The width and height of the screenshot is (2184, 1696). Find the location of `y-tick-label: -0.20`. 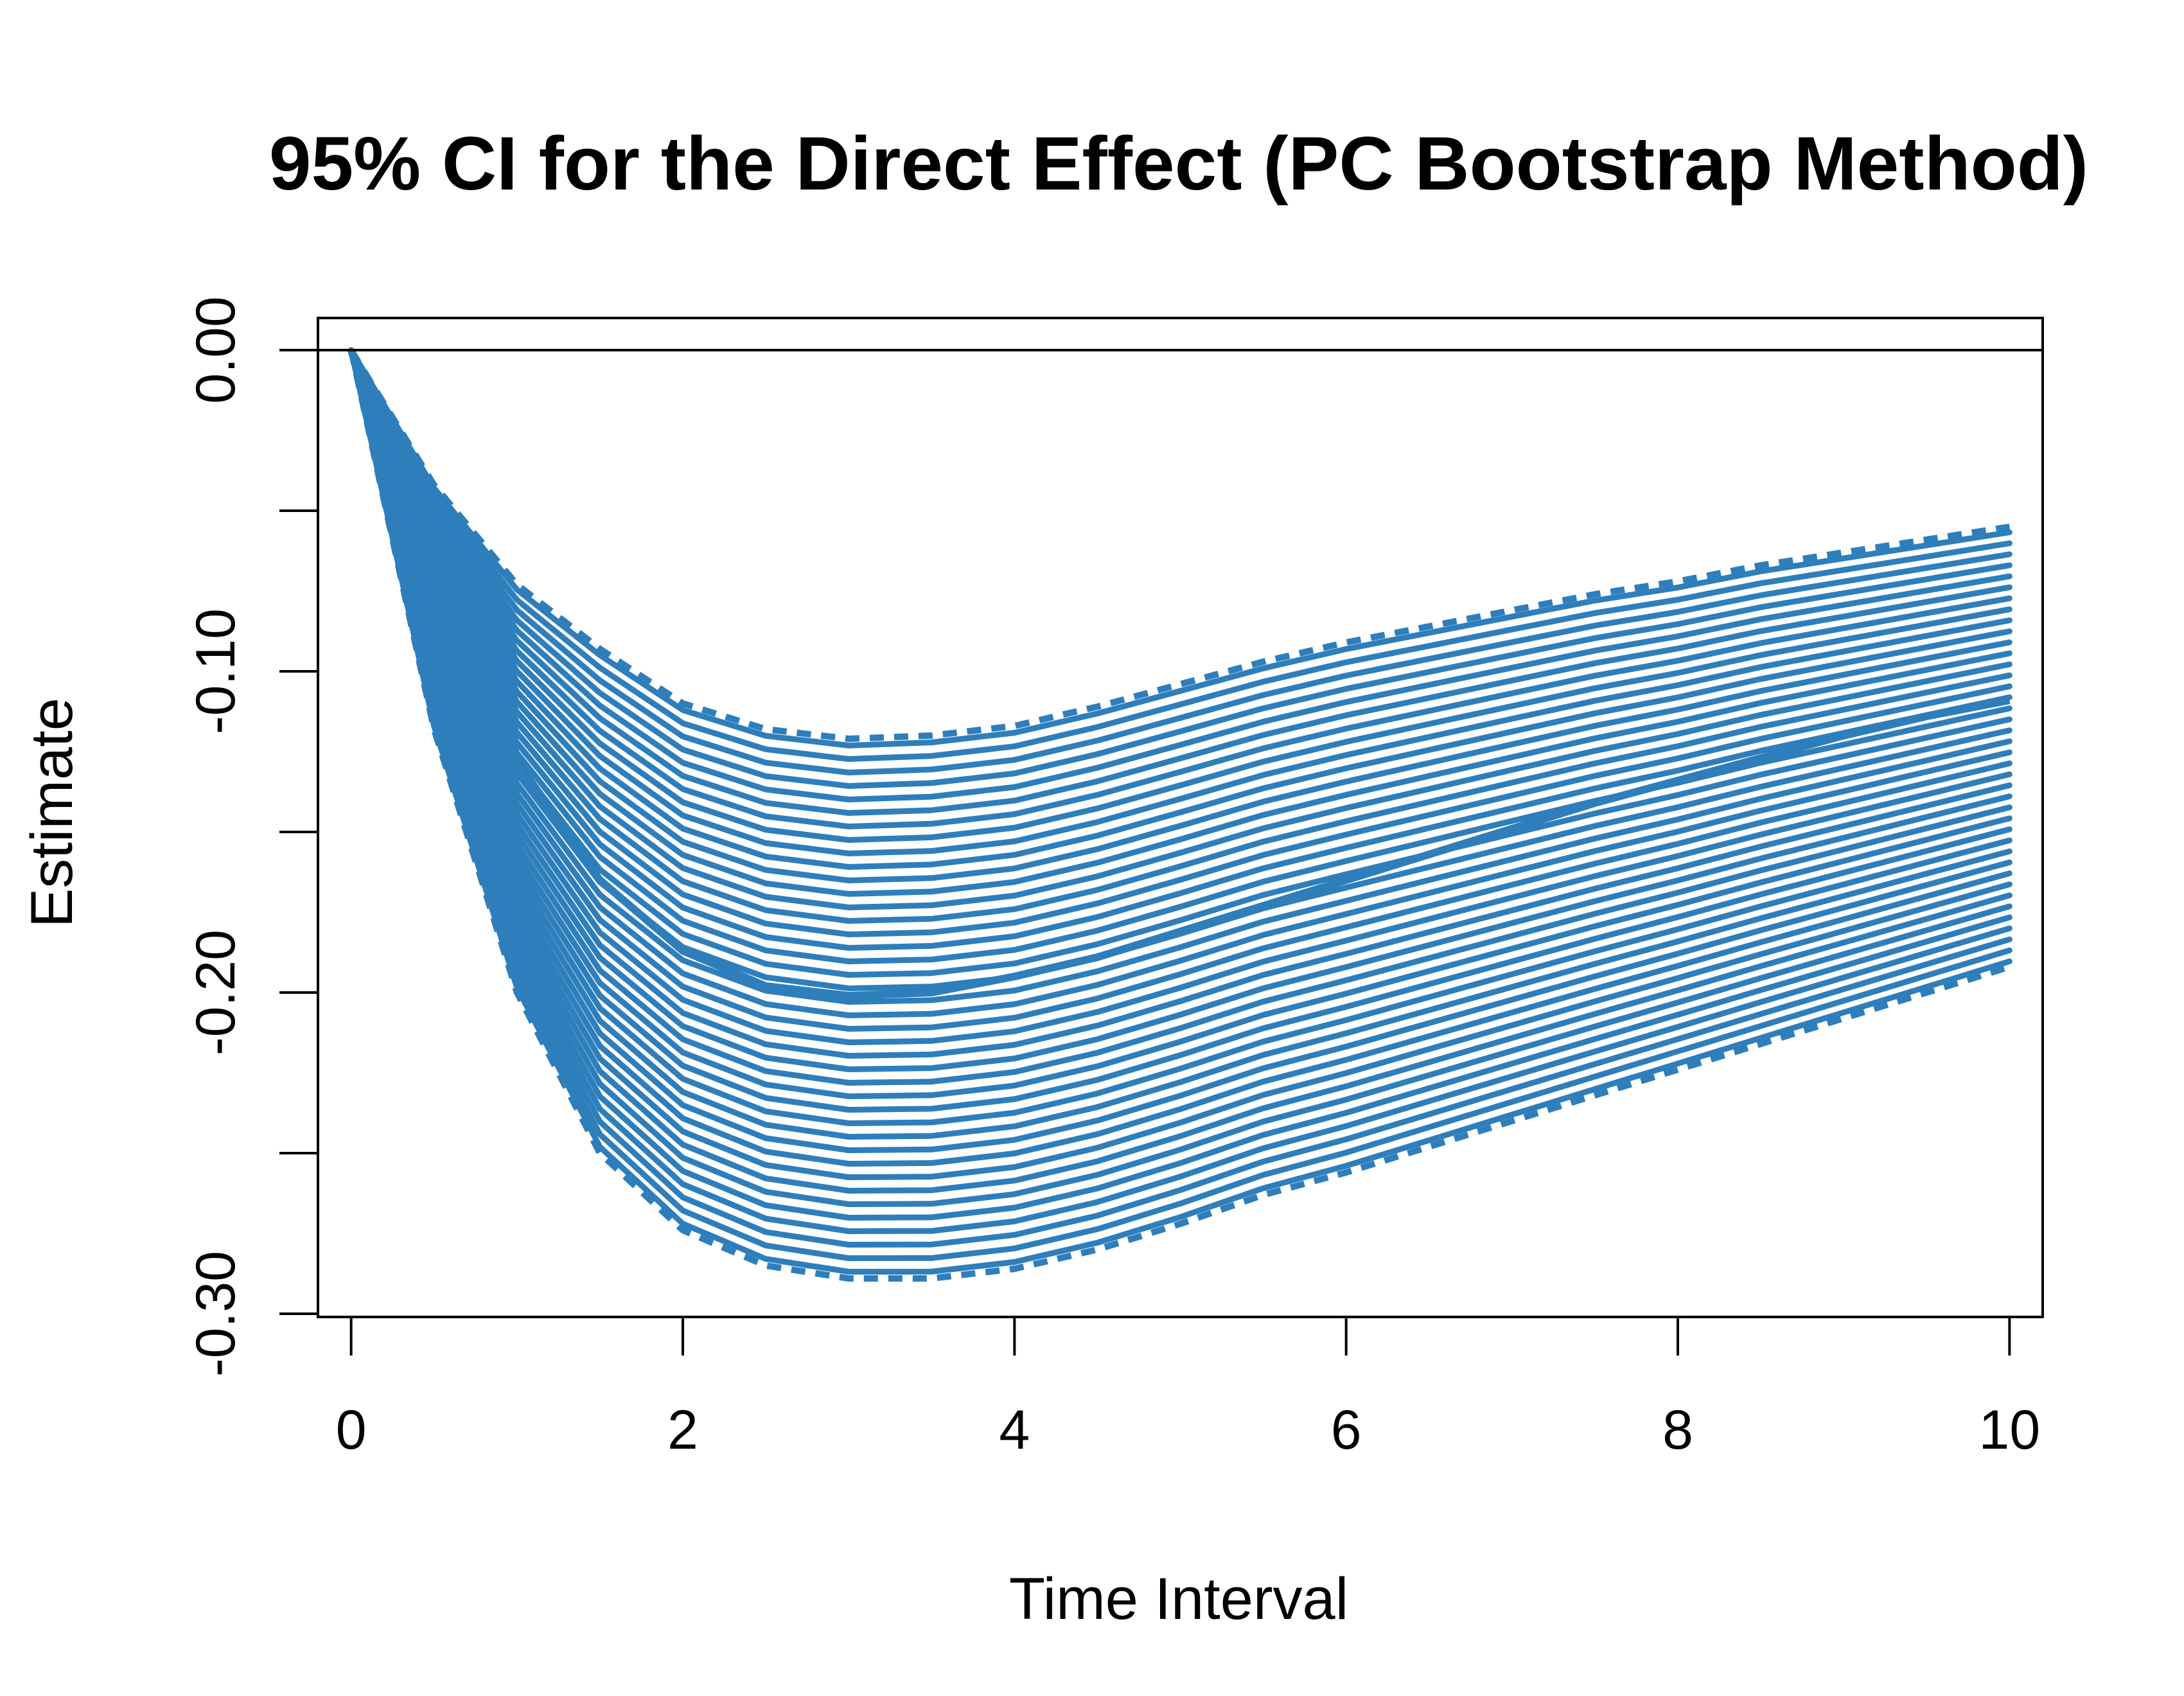

y-tick-label: -0.20 is located at coordinates (216, 993).